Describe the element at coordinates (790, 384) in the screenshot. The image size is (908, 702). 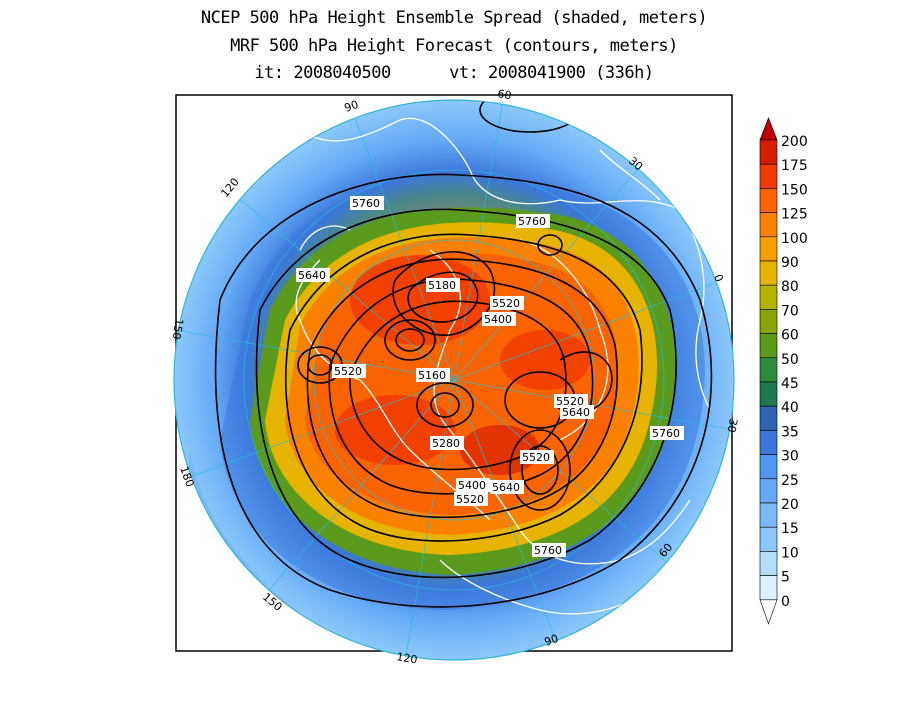
I see `colorbar-tick-label: 45` at that location.